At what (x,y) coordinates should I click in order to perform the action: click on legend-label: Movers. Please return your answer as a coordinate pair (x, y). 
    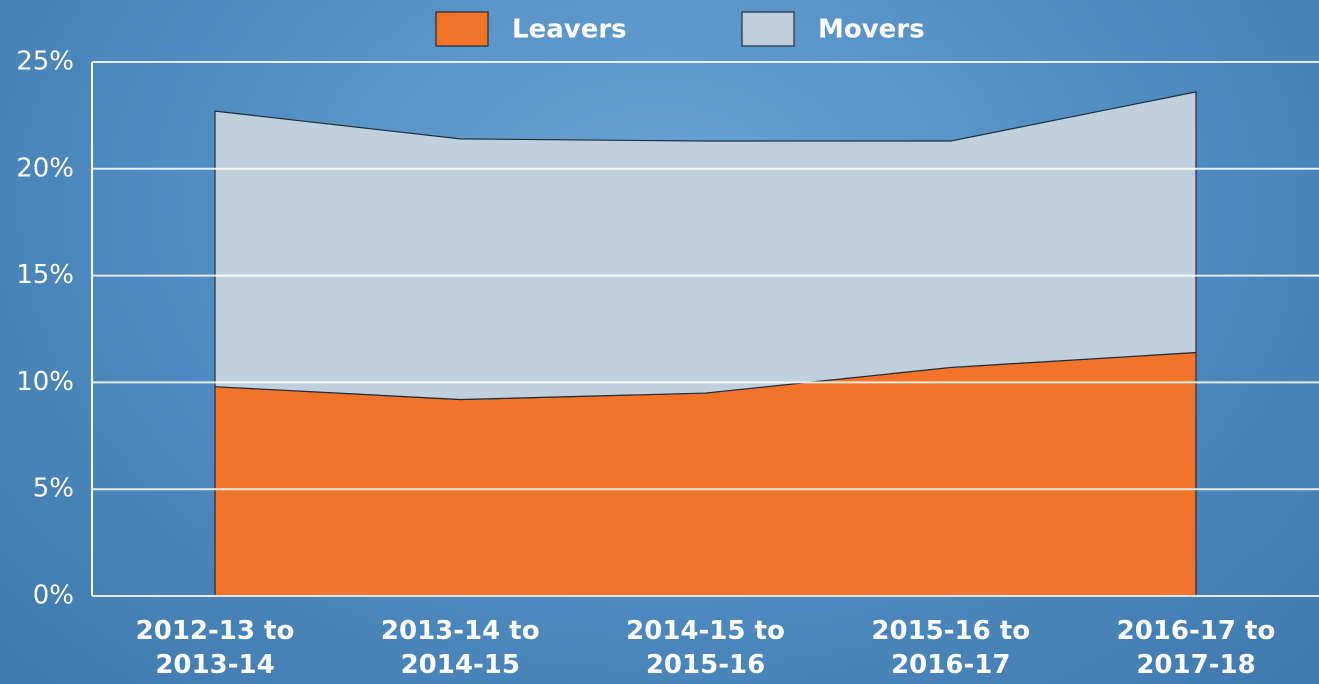
    Looking at the image, I should click on (871, 30).